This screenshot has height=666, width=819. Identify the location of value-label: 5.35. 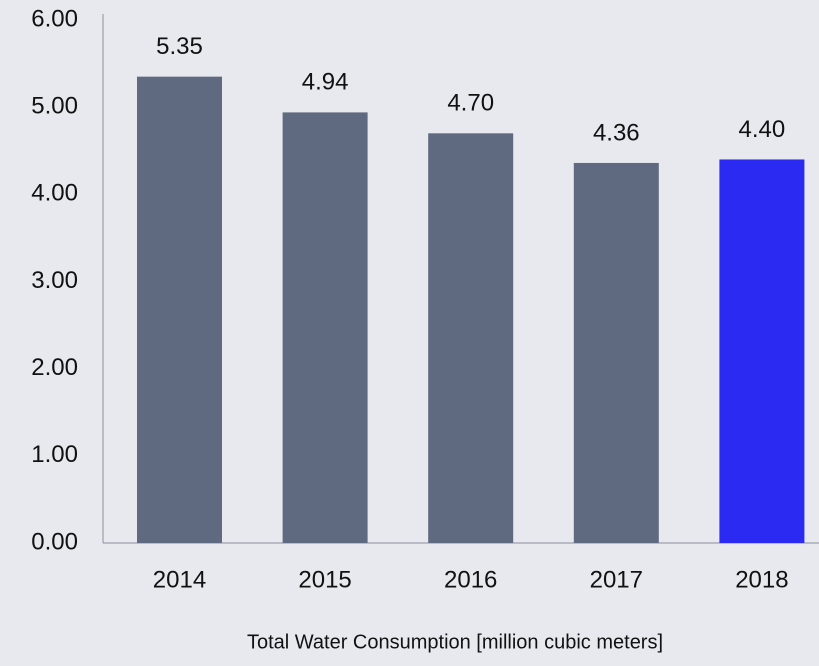
(179, 46).